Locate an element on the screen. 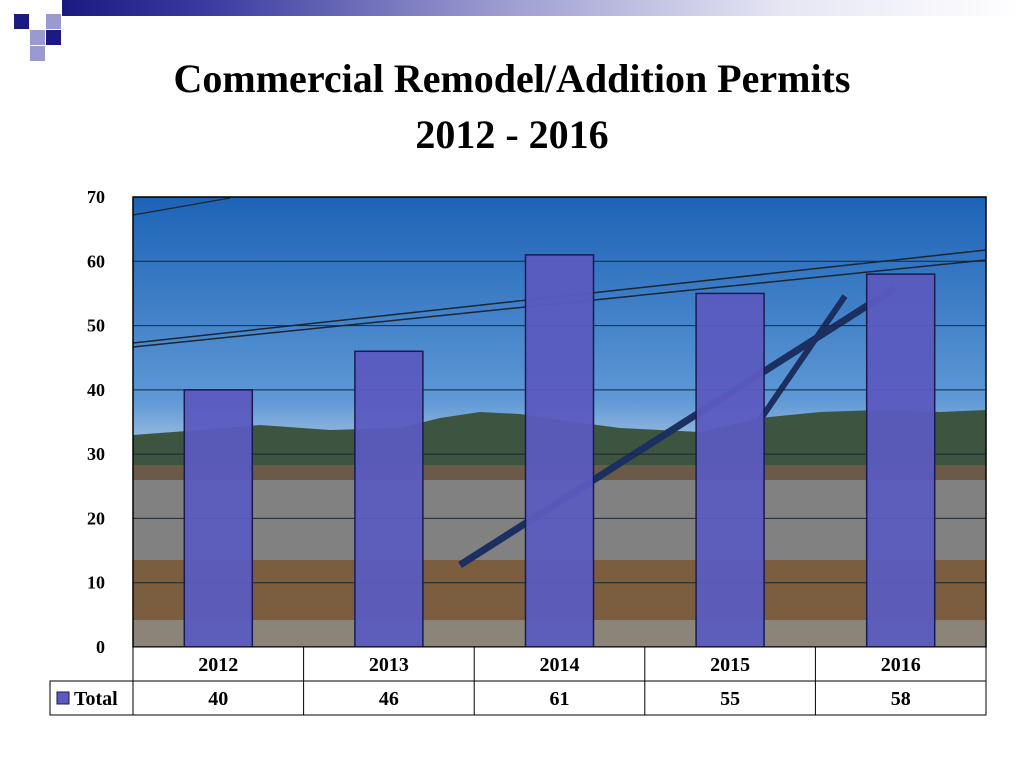 Image resolution: width=1024 pixels, height=768 pixels. y-tick-label: 60 is located at coordinates (96, 261).